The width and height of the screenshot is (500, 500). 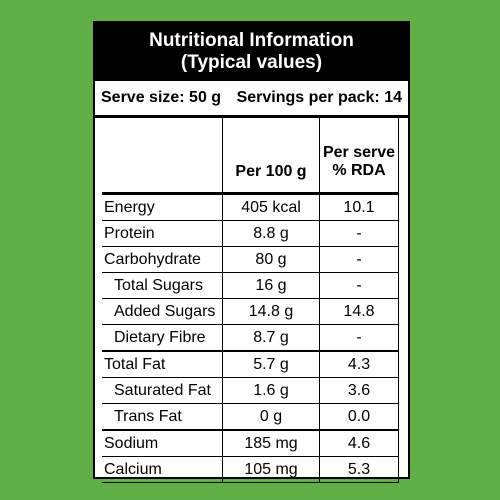 What do you see at coordinates (359, 152) in the screenshot?
I see `rda-header-line1: Per serve` at bounding box center [359, 152].